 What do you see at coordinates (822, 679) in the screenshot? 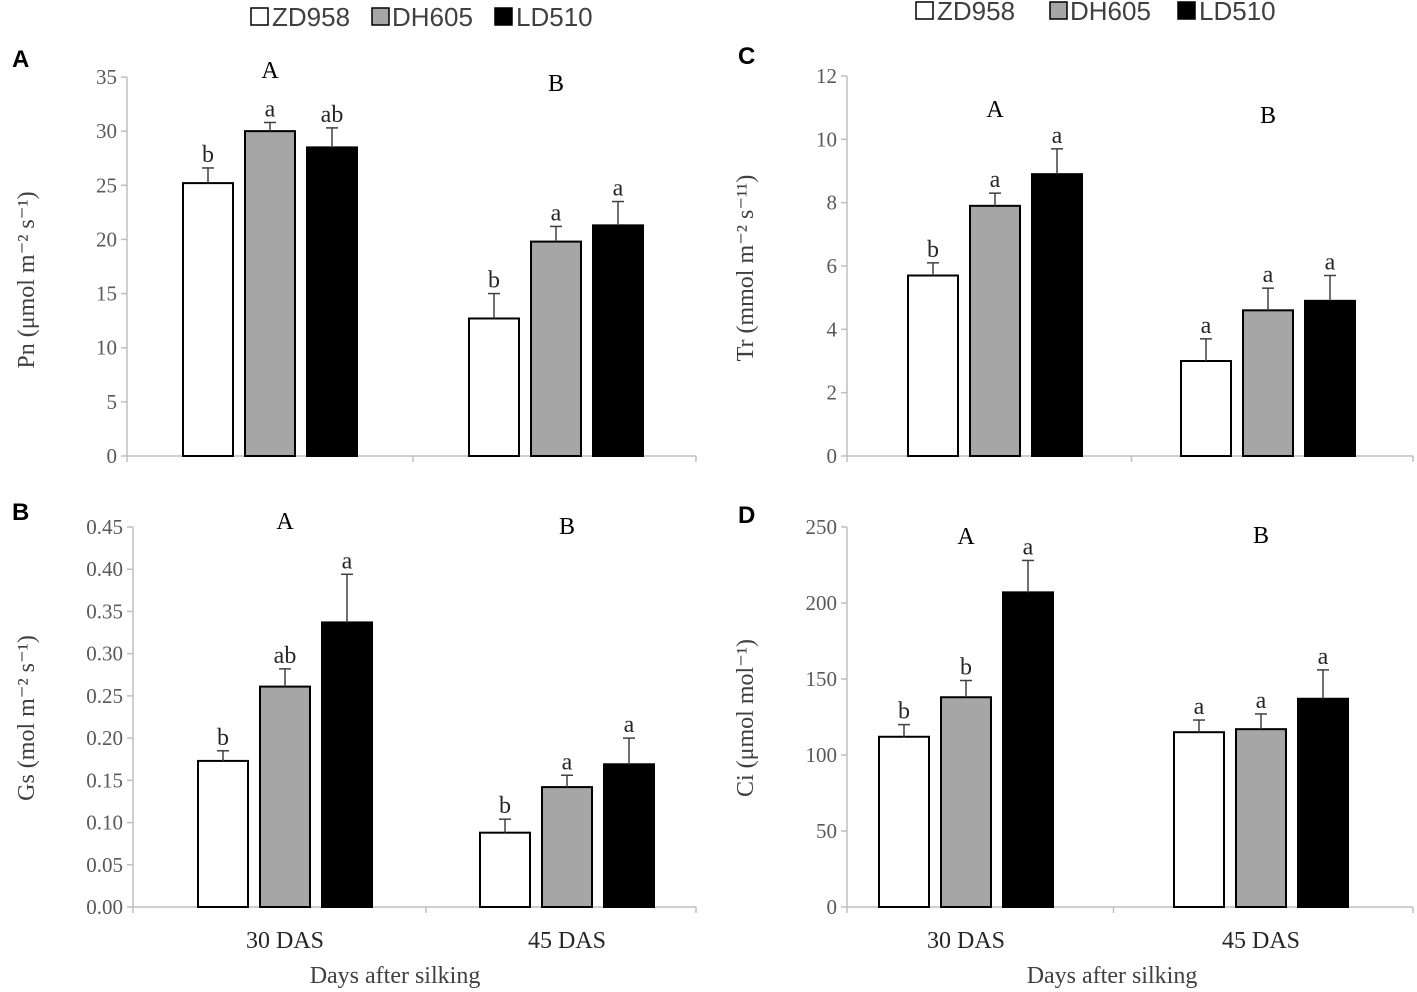
I see `y-tick-label: 150` at bounding box center [822, 679].